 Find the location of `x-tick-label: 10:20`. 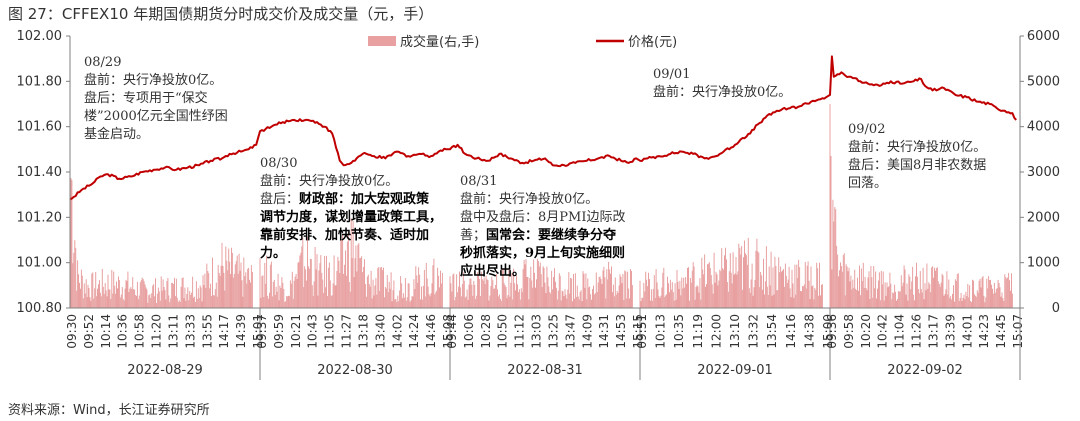

x-tick-label: 10:20 is located at coordinates (866, 331).